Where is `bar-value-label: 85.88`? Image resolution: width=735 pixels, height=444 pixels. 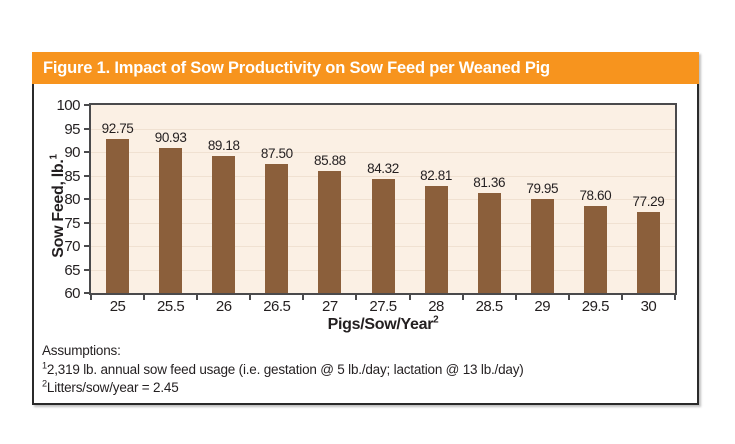 bar-value-label: 85.88 is located at coordinates (330, 161).